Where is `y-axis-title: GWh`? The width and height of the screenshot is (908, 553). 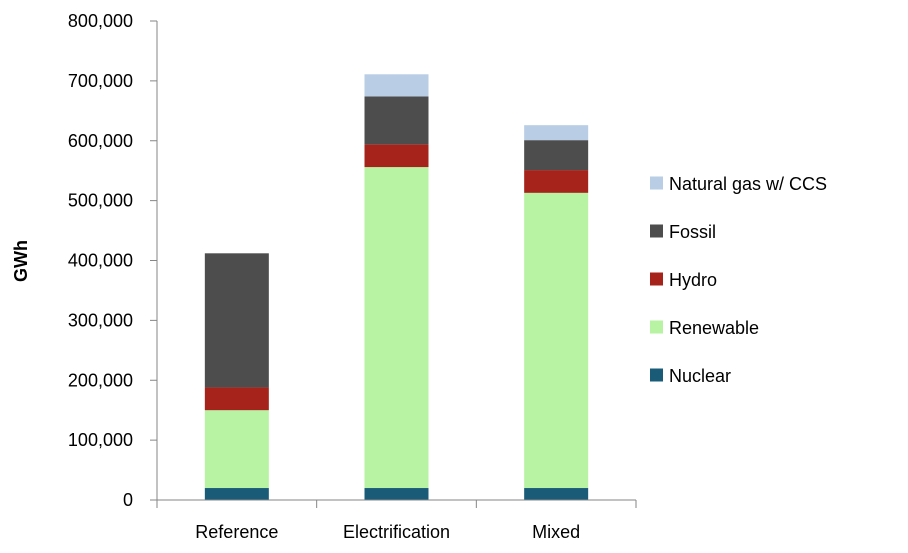
y-axis-title: GWh is located at coordinates (21, 261).